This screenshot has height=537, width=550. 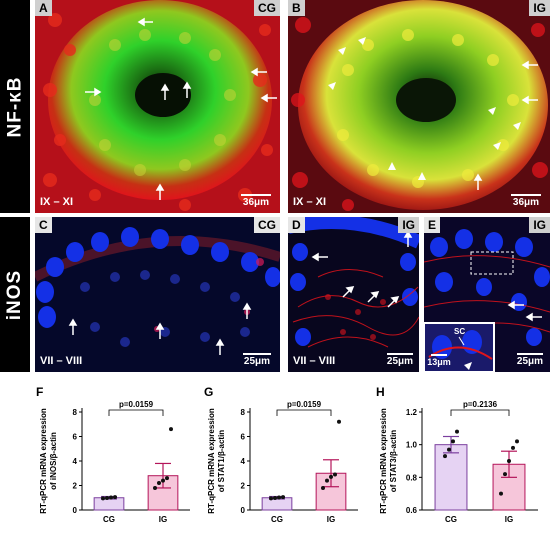 I want to click on x-tick-label-g-cg: CG, so click(x=277, y=519).